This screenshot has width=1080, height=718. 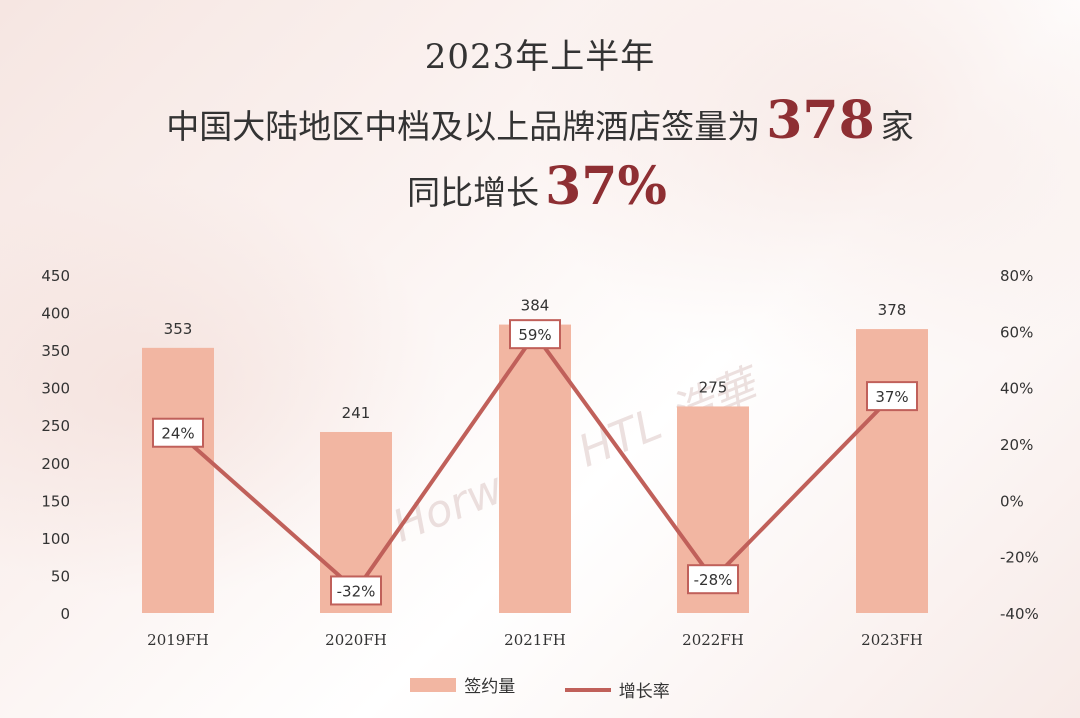 I want to click on line-data-label: -32%, so click(x=356, y=591).